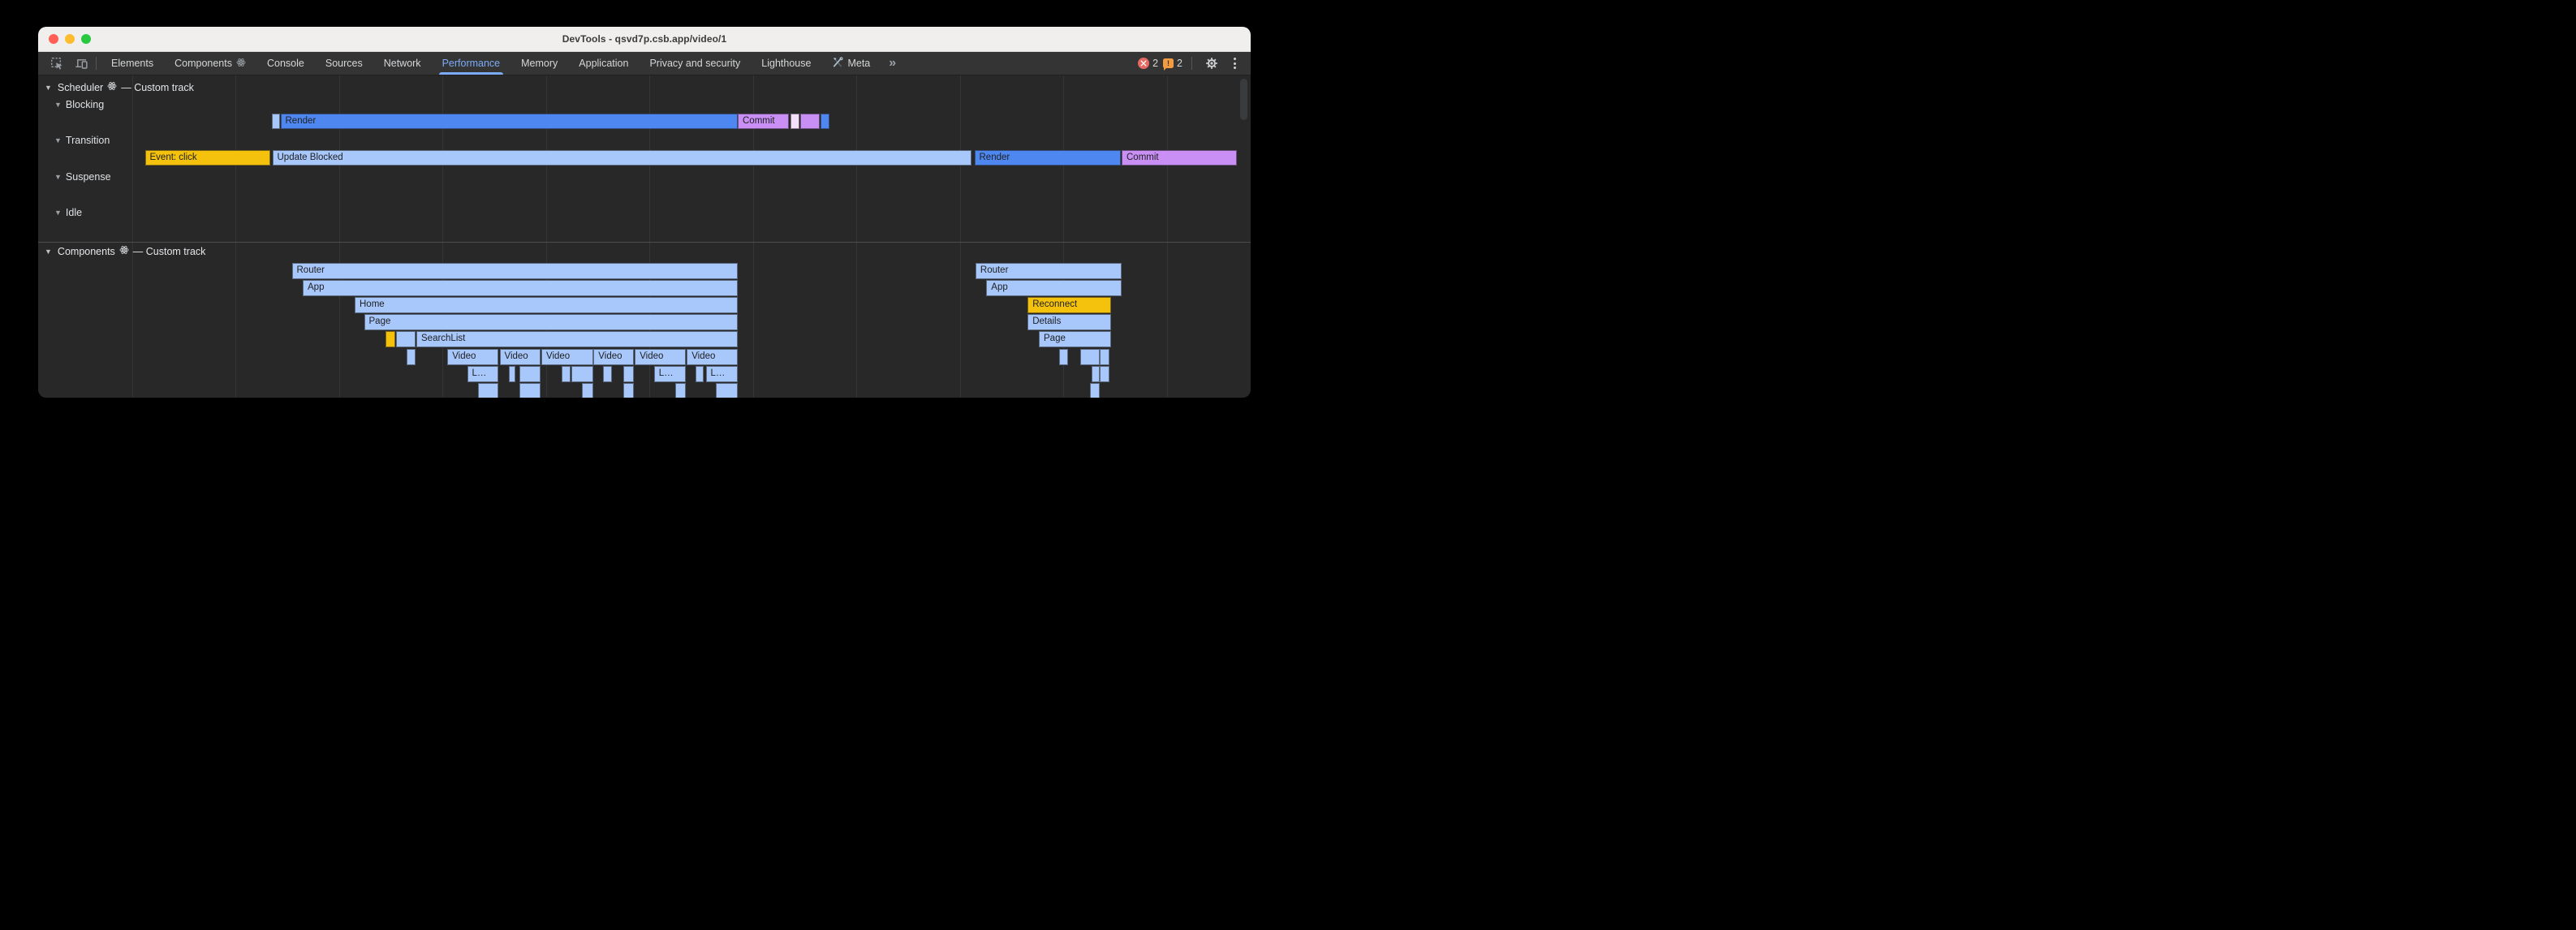 Image resolution: width=2576 pixels, height=930 pixels. I want to click on flame-bar-details: Details, so click(1069, 322).